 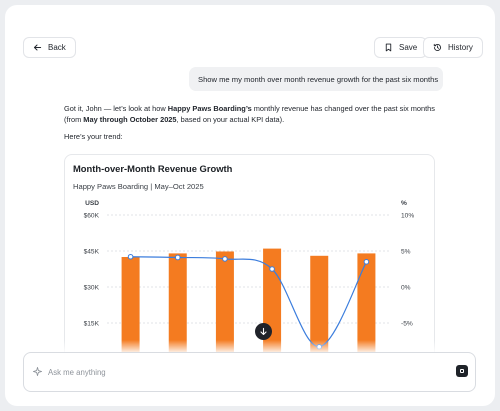 I want to click on right-tick-label: -5%, so click(x=407, y=323).